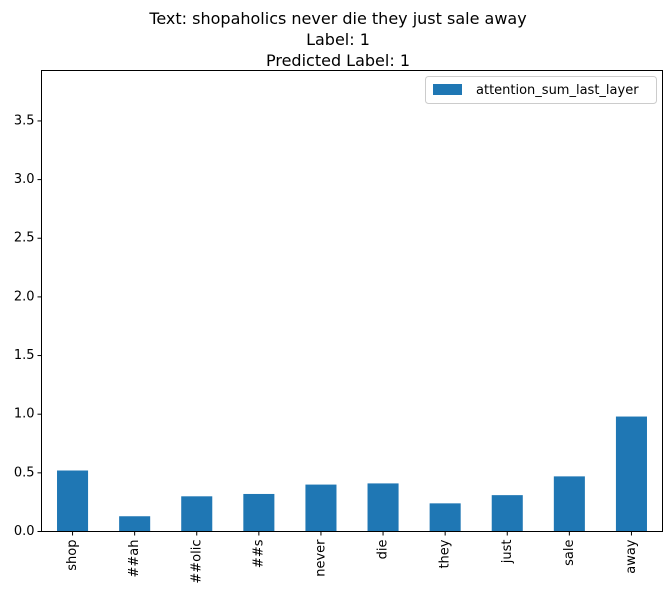 This screenshot has height=603, width=671. What do you see at coordinates (24, 472) in the screenshot?
I see `y-tick-label: 0.5` at bounding box center [24, 472].